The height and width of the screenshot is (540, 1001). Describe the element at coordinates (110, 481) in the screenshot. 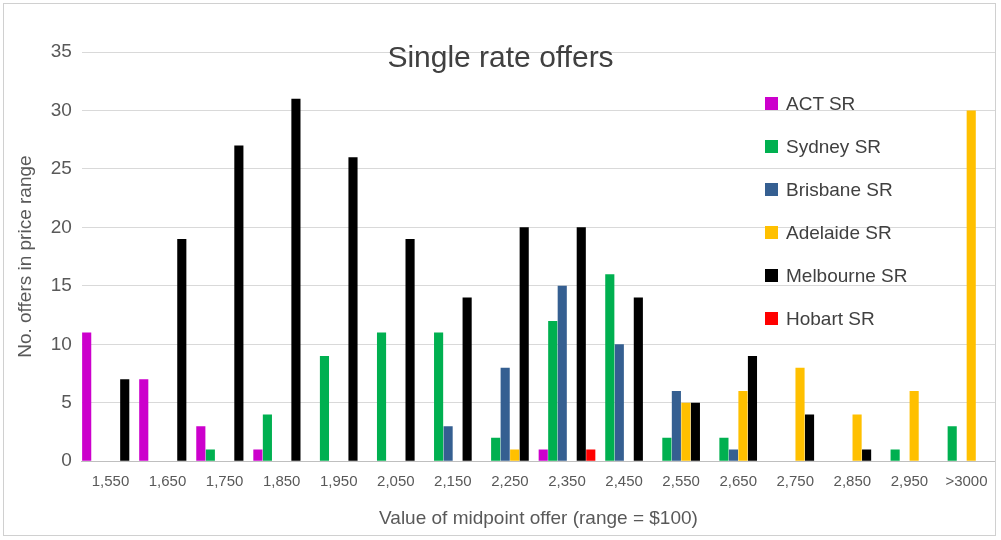

I see `x-tick-label: 1,550` at that location.